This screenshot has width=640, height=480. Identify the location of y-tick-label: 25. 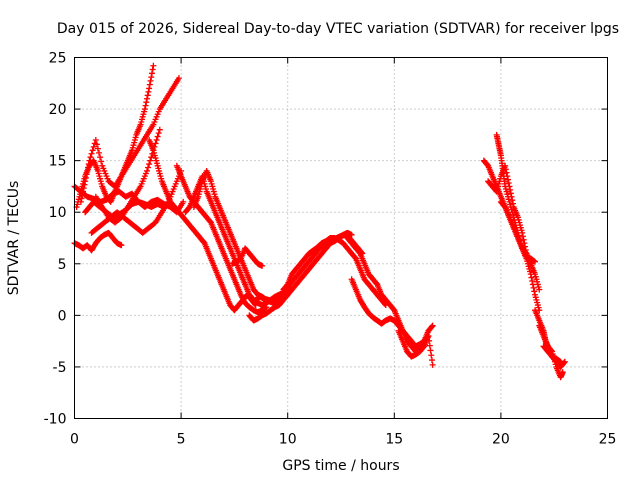
(58, 59).